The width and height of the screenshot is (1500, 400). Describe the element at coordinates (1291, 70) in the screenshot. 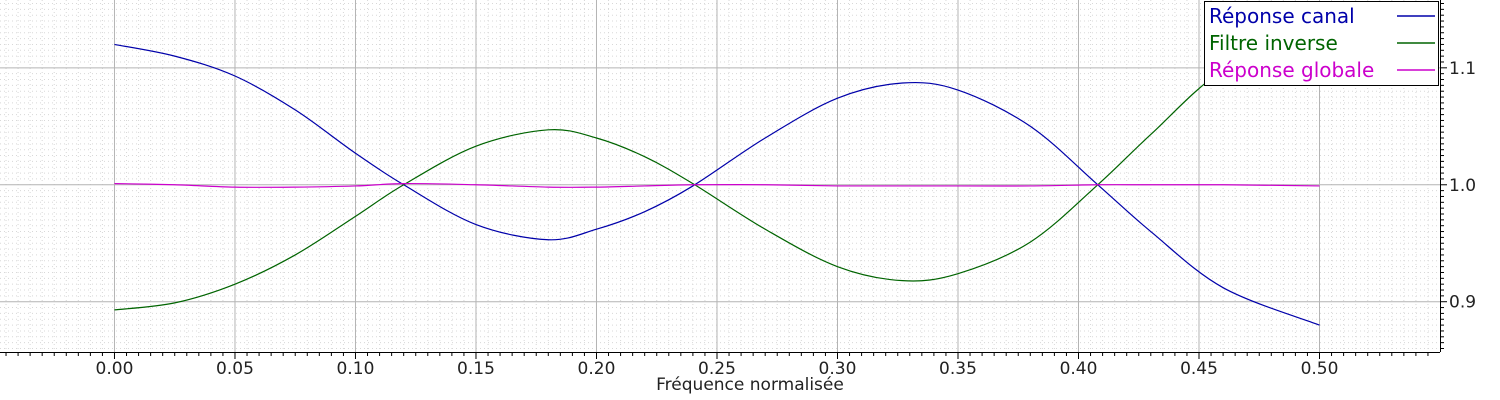

I see `legend-label: Réponse globale` at that location.